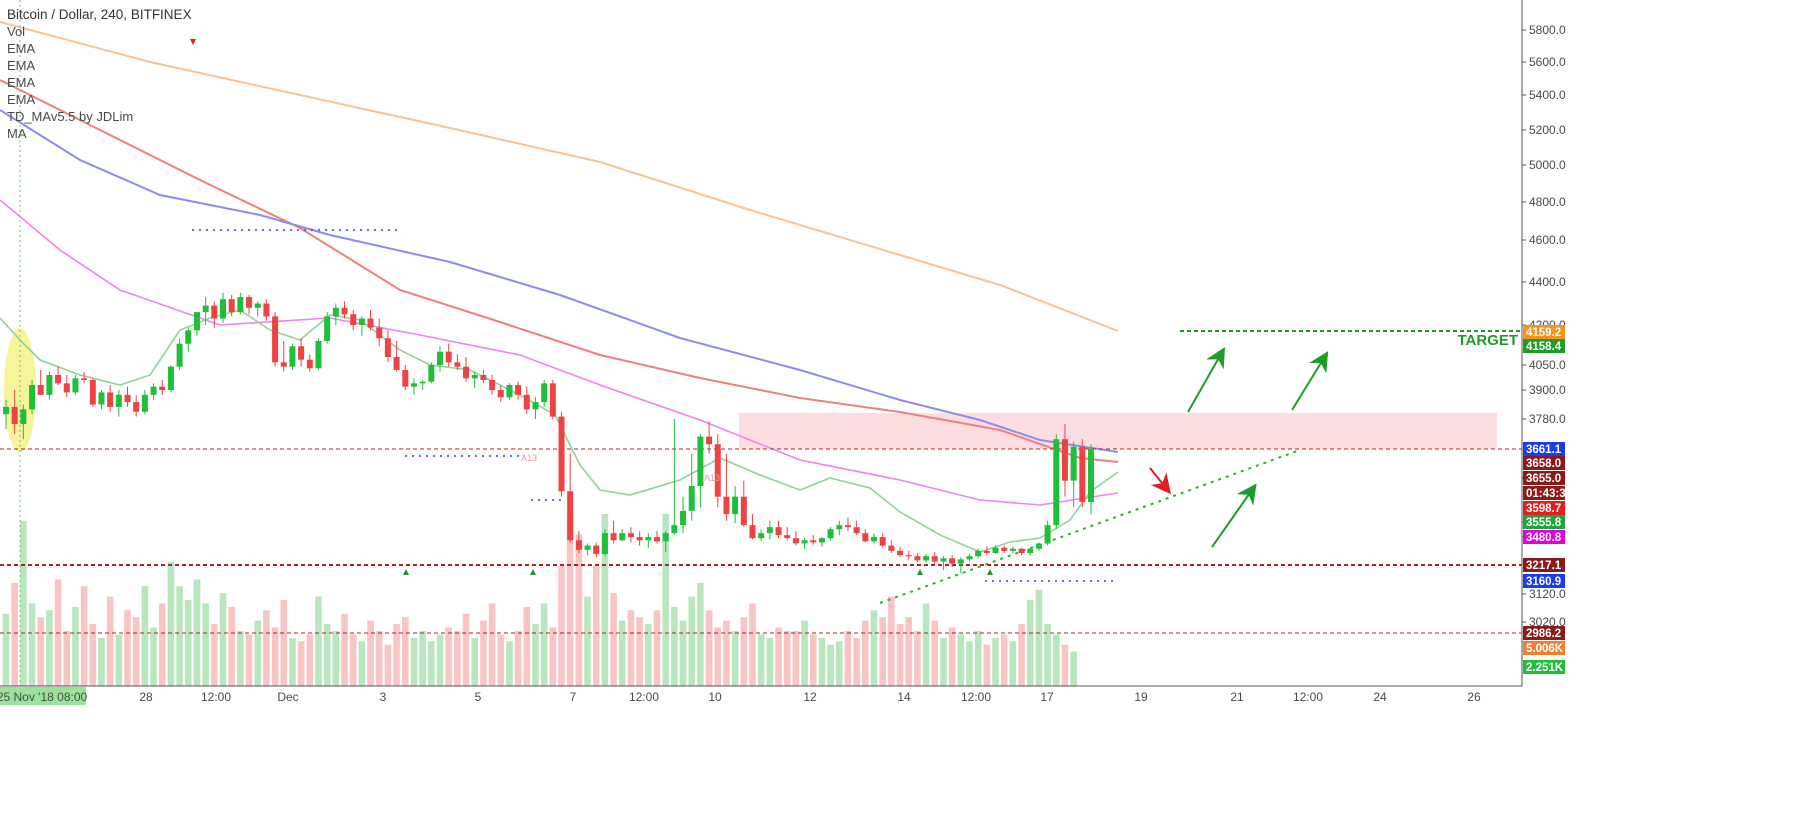  What do you see at coordinates (1547, 365) in the screenshot?
I see `y-tick-label: 4050.0` at bounding box center [1547, 365].